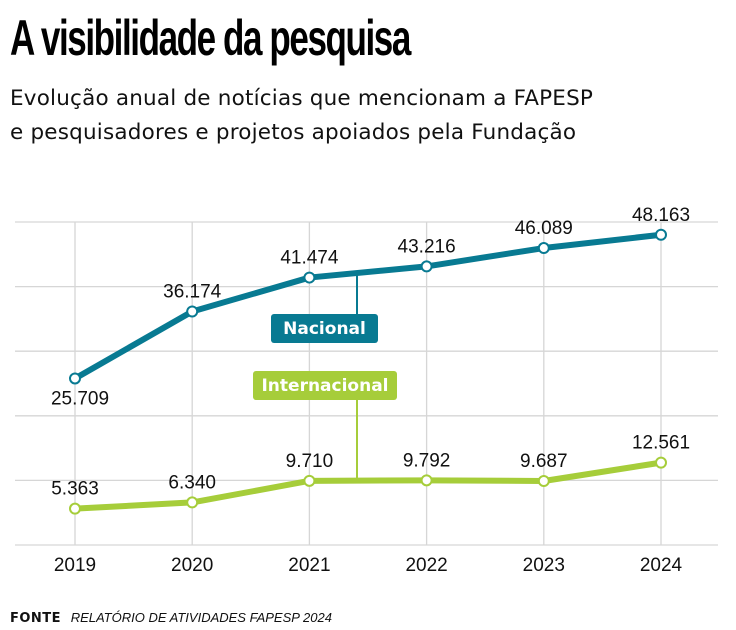 The width and height of the screenshot is (736, 630). Describe the element at coordinates (309, 258) in the screenshot. I see `data-label: 41.474` at that location.